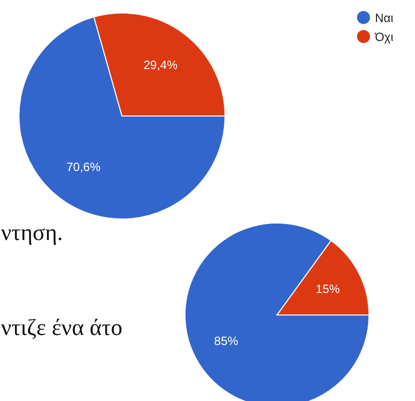 Image resolution: width=415 pixels, height=401 pixels. What do you see at coordinates (61, 328) in the screenshot?
I see `text: ντιζε ένα άτο` at bounding box center [61, 328].